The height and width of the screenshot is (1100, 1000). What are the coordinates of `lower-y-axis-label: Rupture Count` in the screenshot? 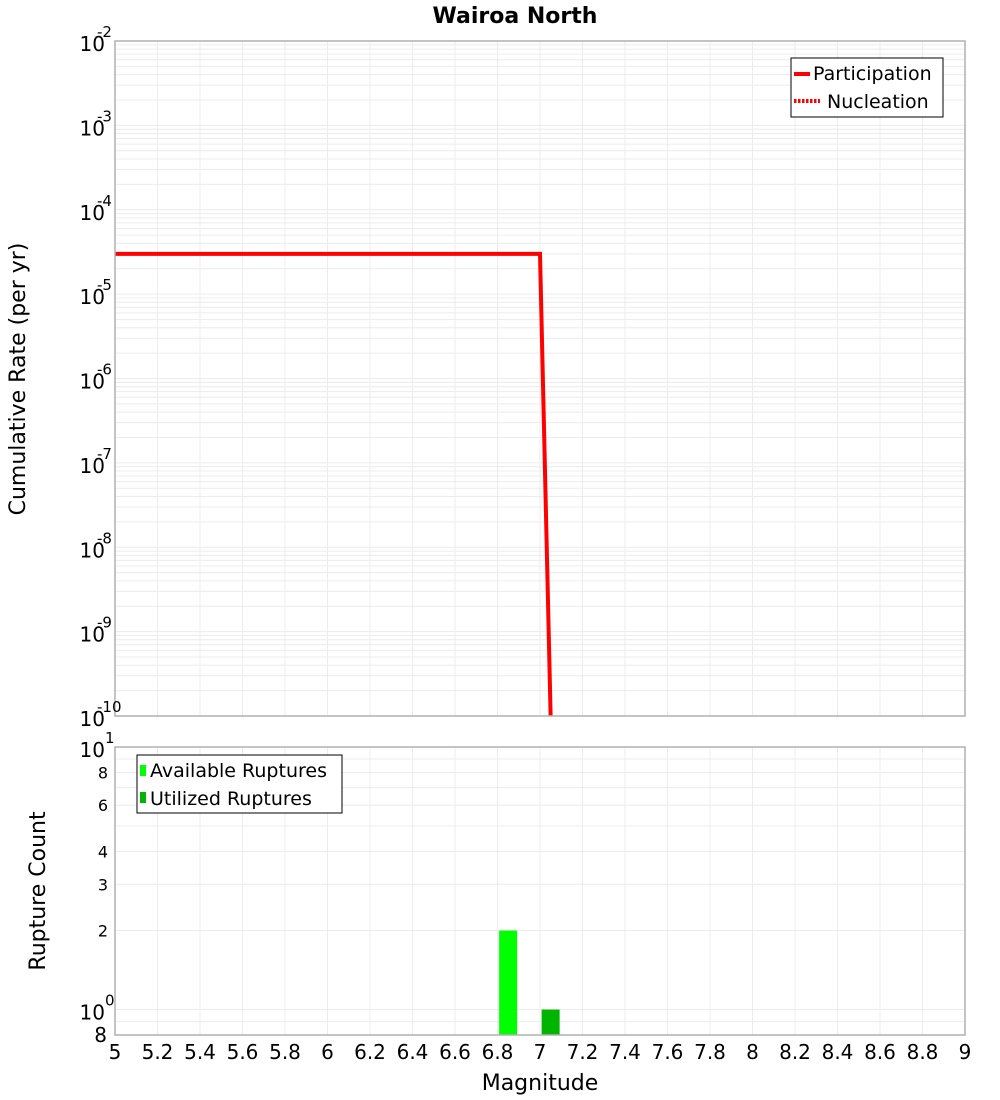 It's located at (38, 891).